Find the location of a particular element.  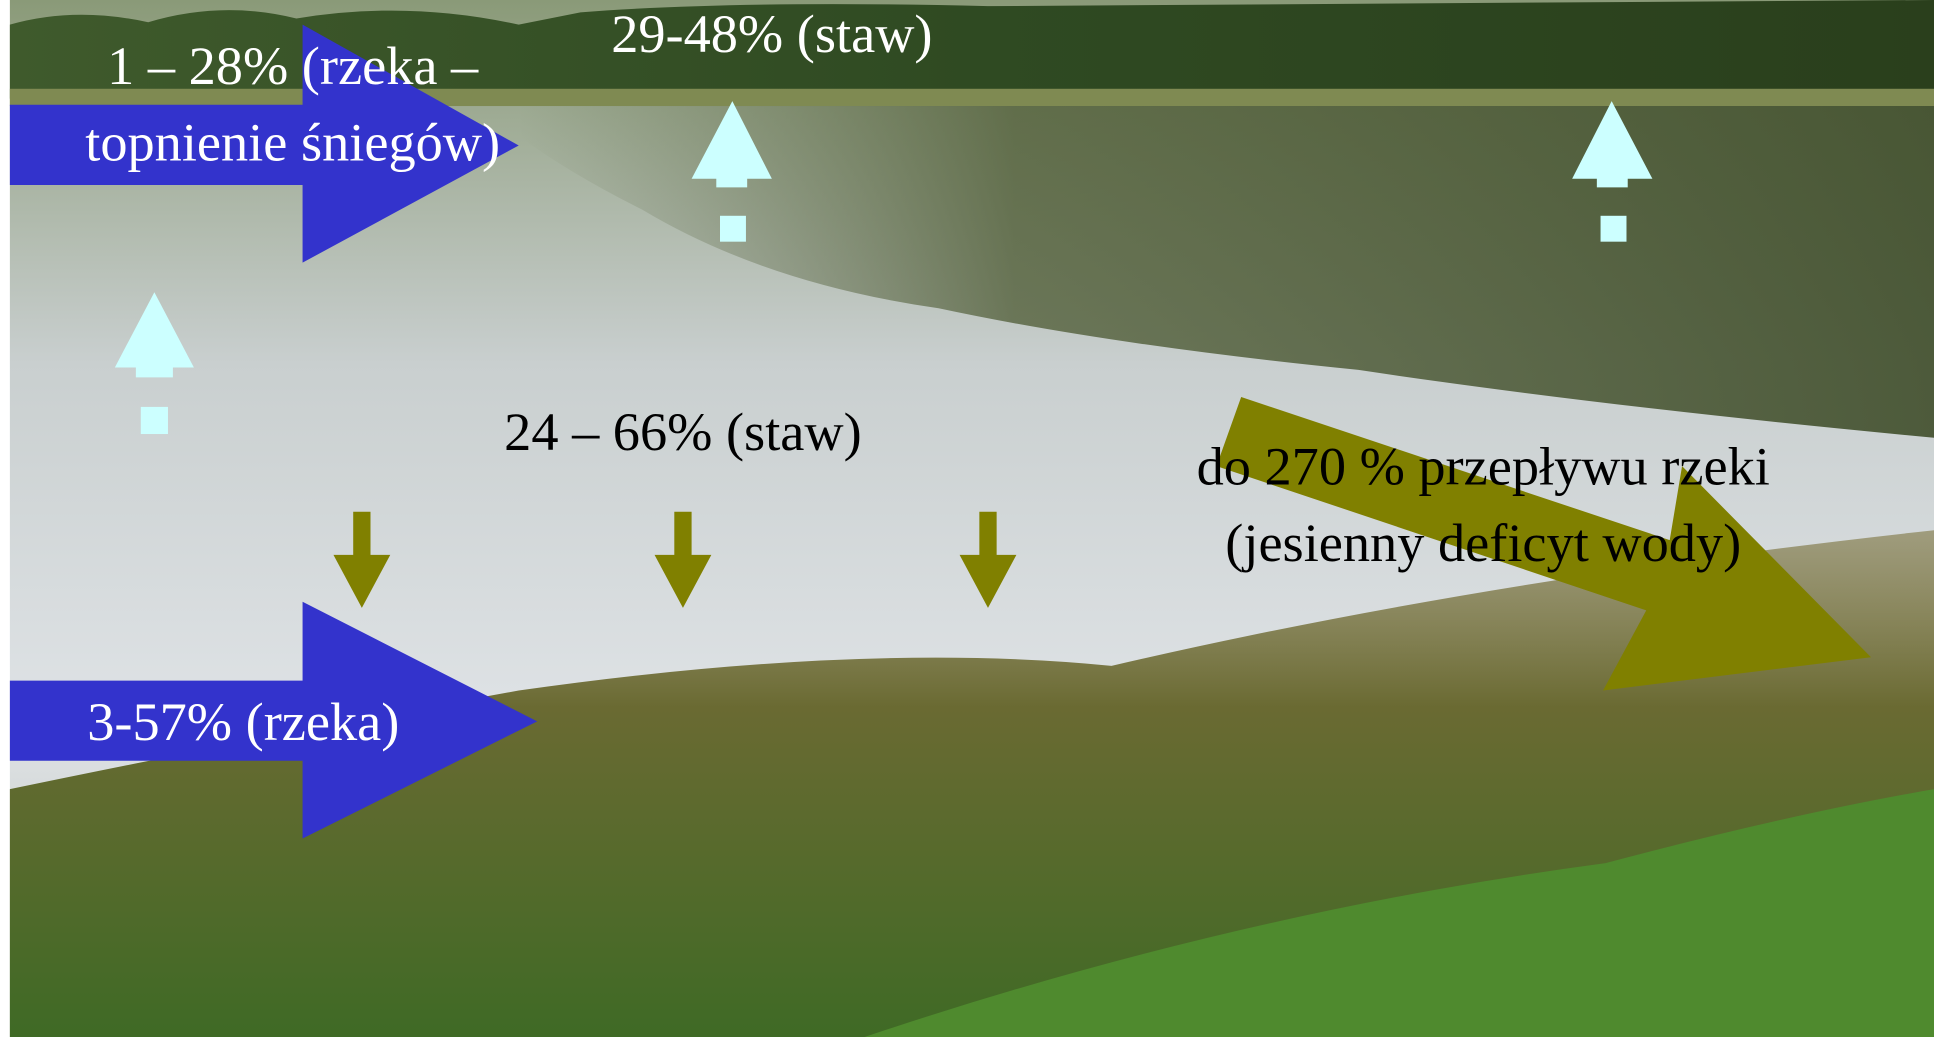

label: 3-57% (rzeka) is located at coordinates (243, 722).